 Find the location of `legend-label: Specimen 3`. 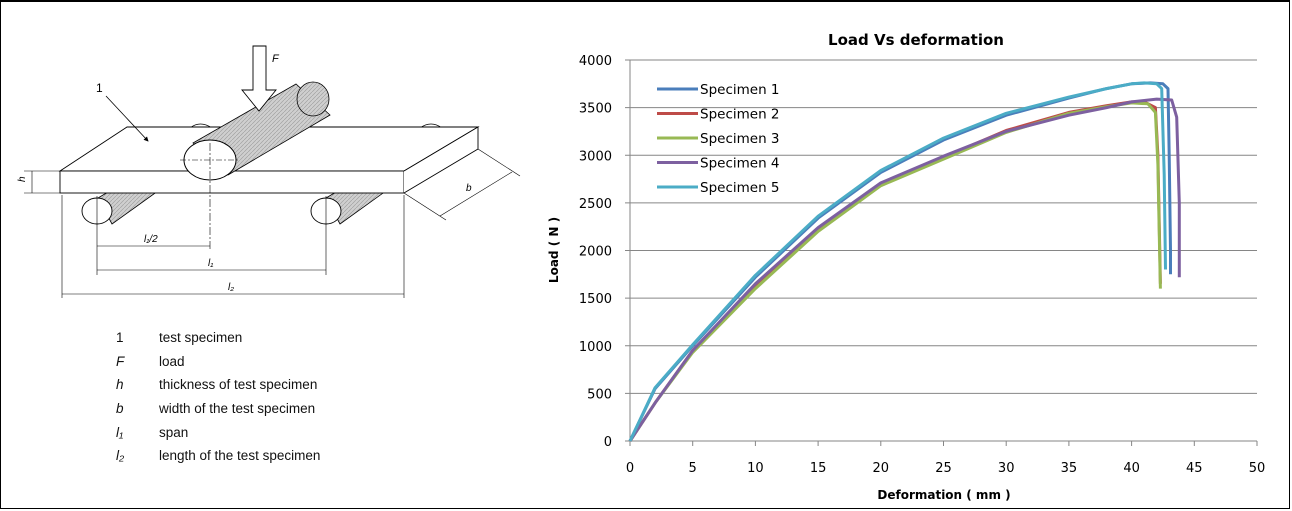

legend-label: Specimen 3 is located at coordinates (740, 139).